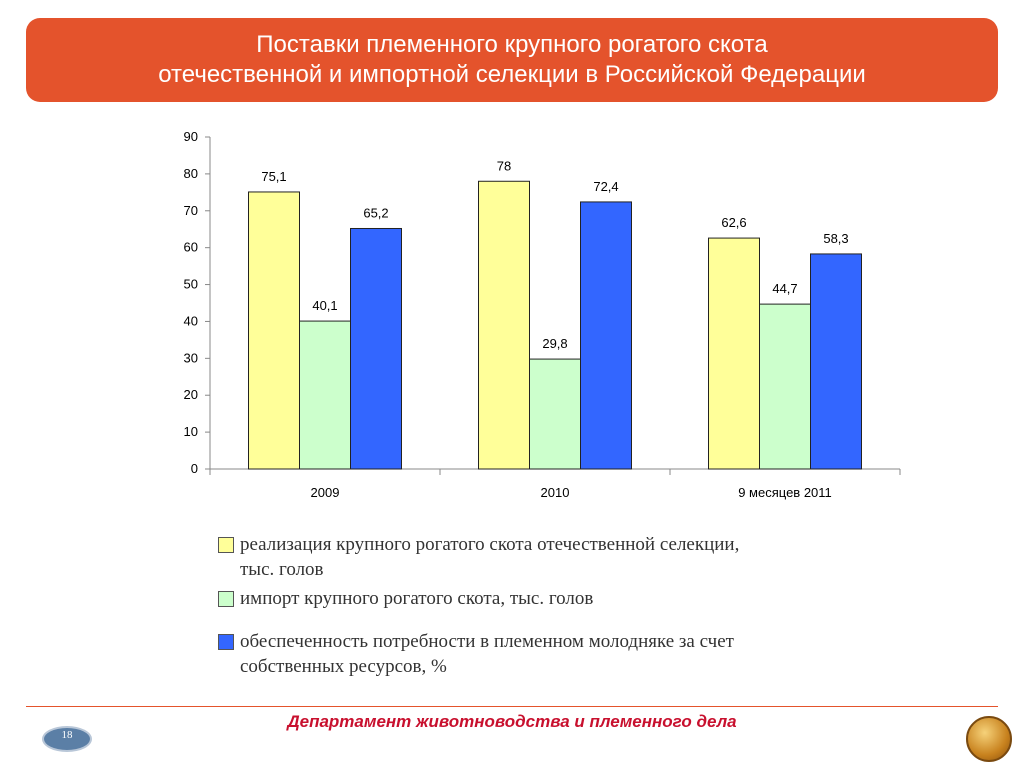  I want to click on y-tick-label: 30, so click(191, 357).